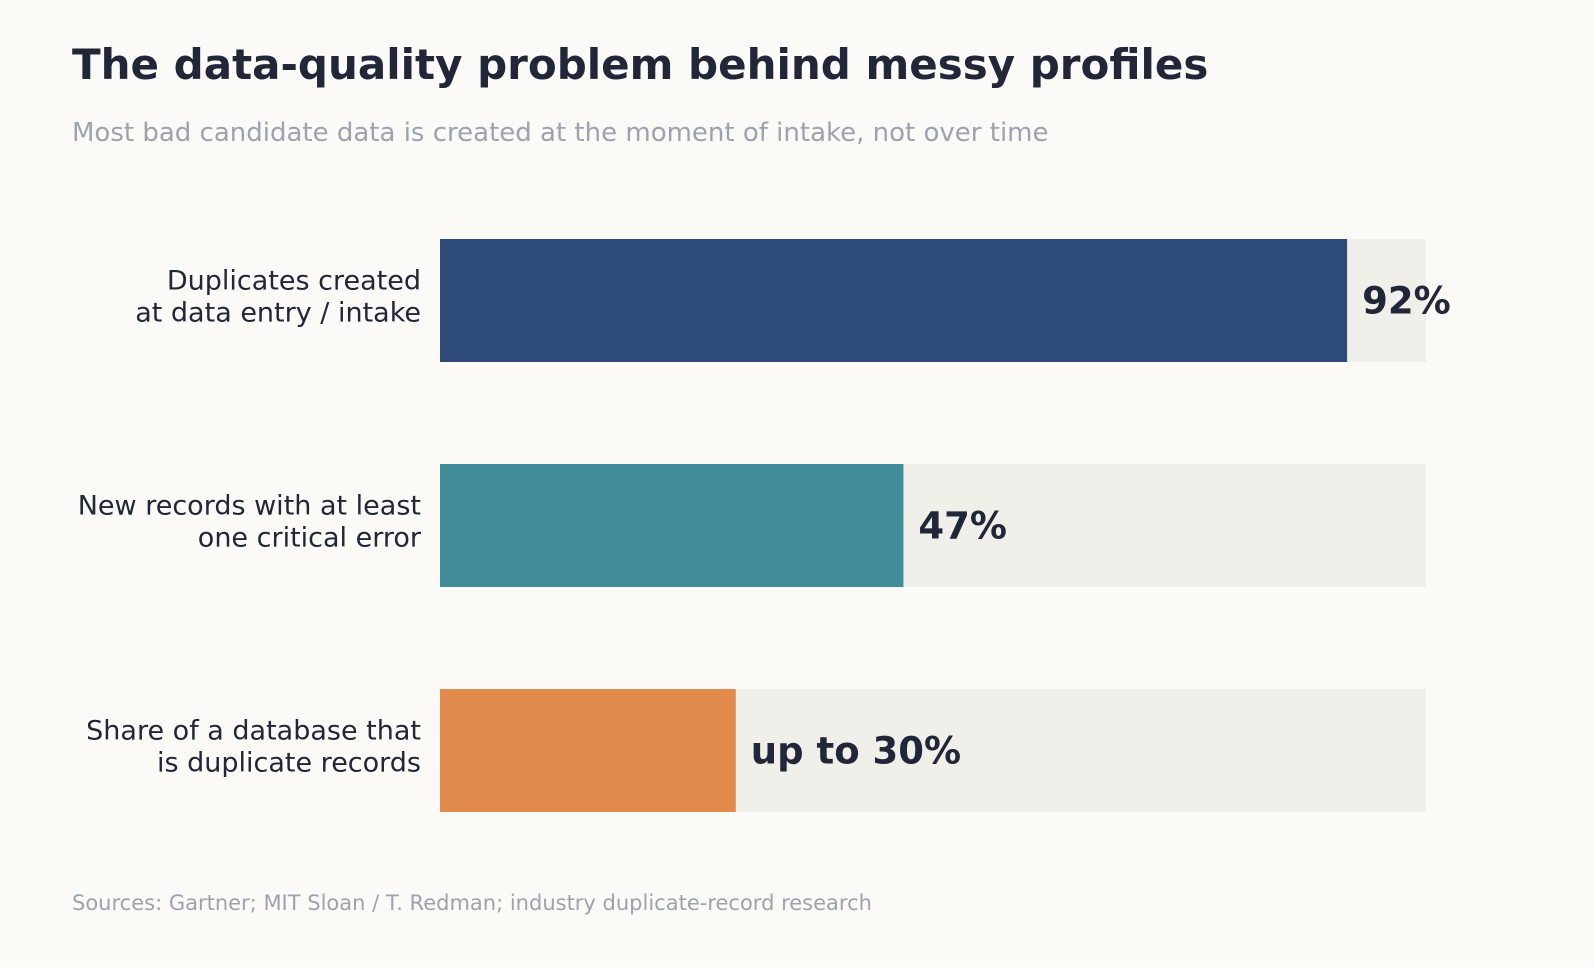  Describe the element at coordinates (253, 731) in the screenshot. I see `category-label: Share of a database that` at that location.